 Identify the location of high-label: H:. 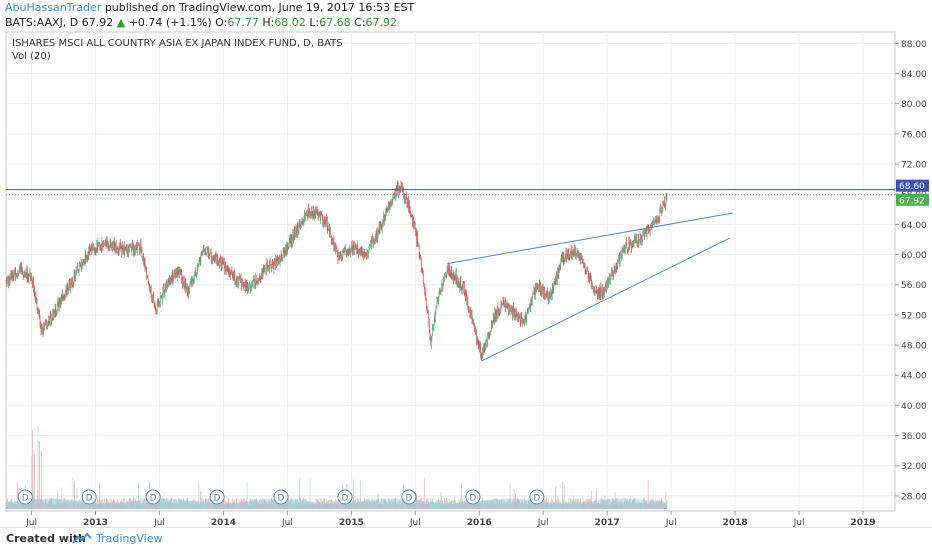
(268, 22).